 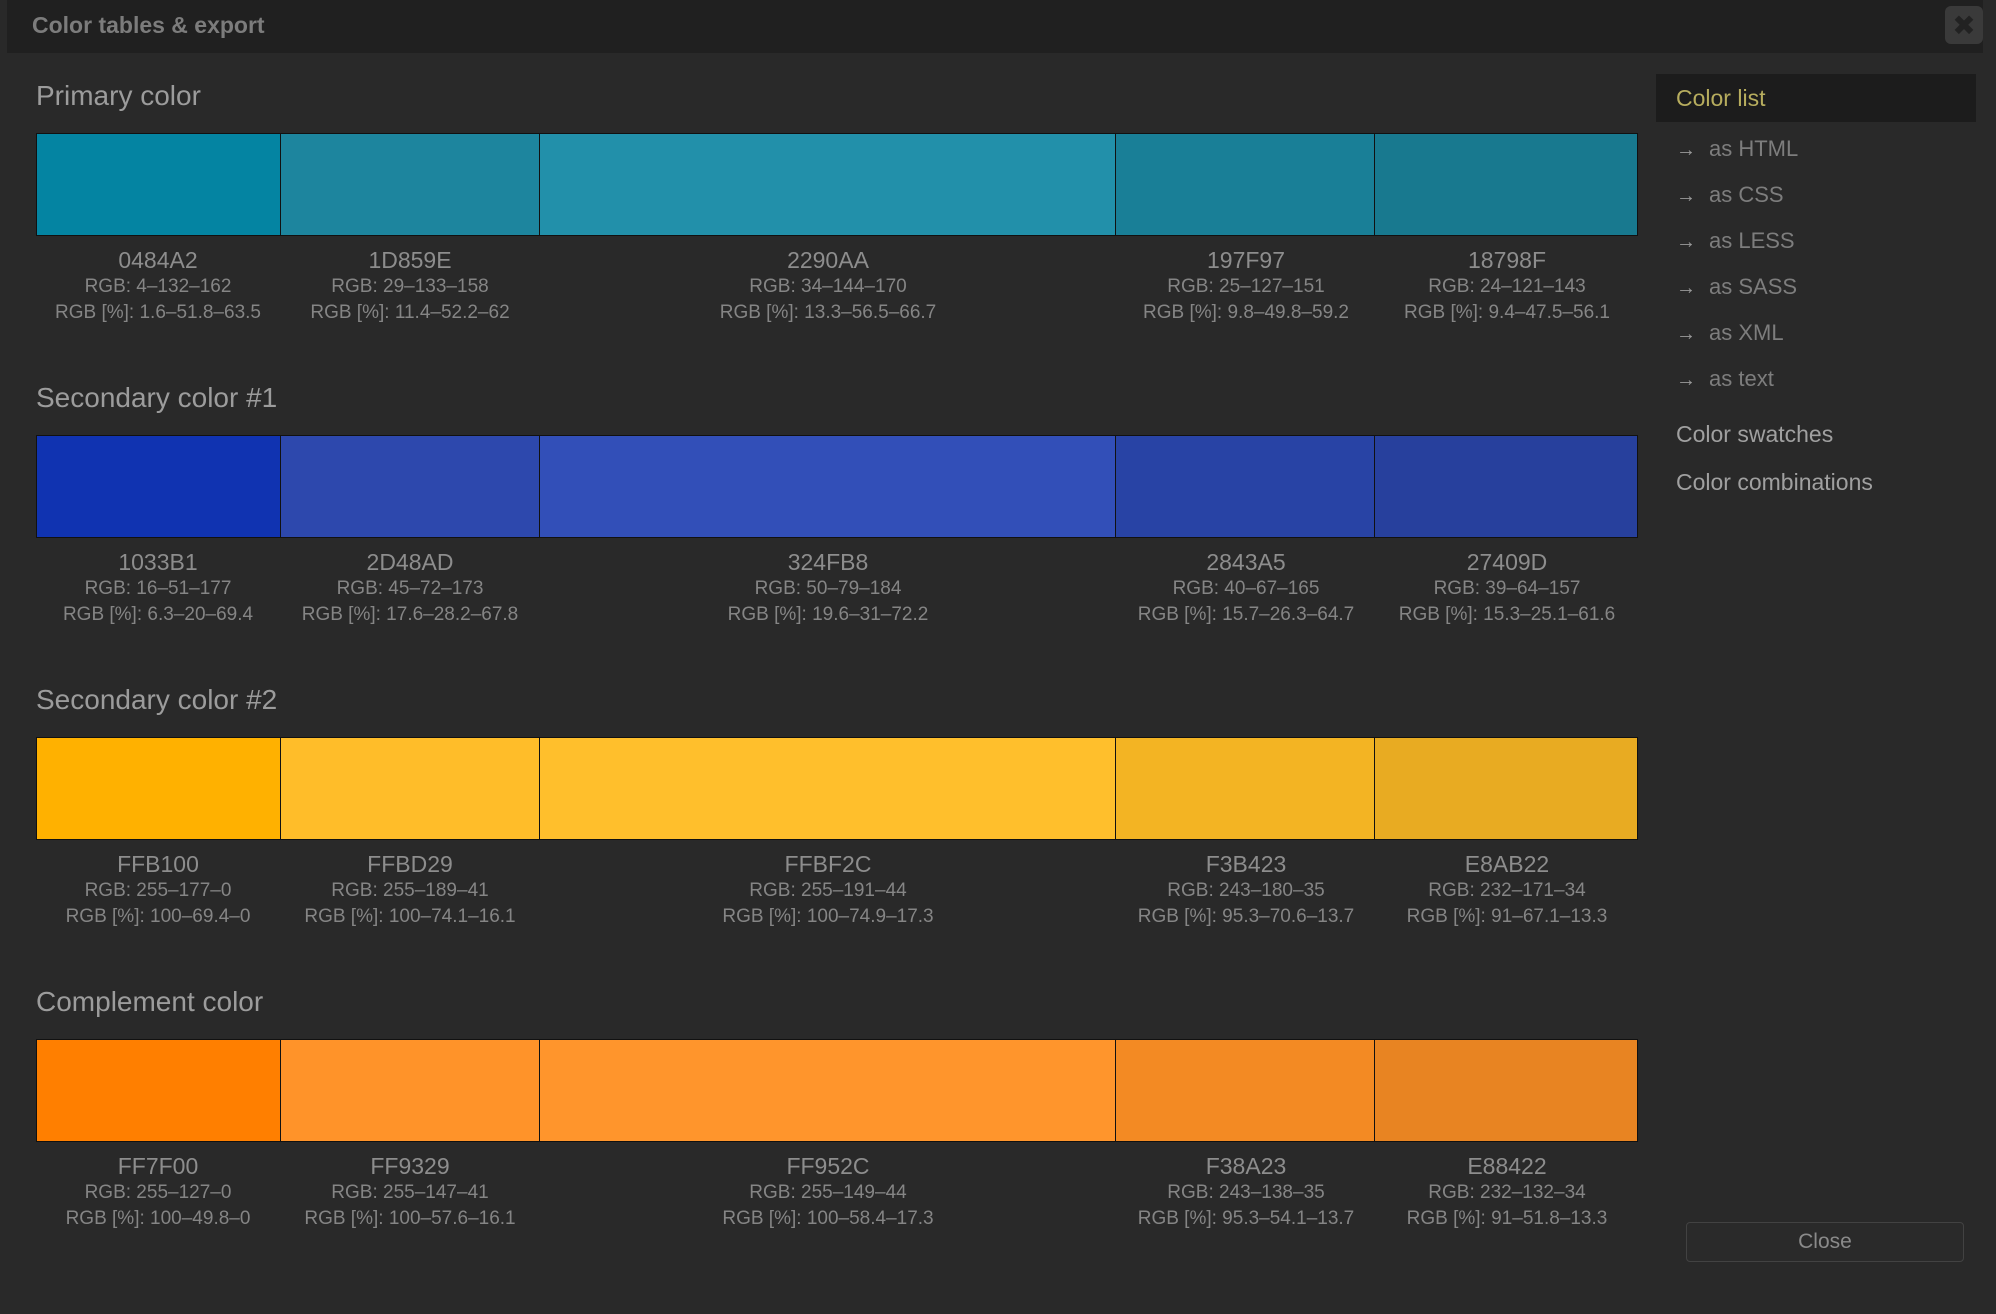 I want to click on sidebar-item-color-combinations: Color combinations, so click(x=1774, y=482).